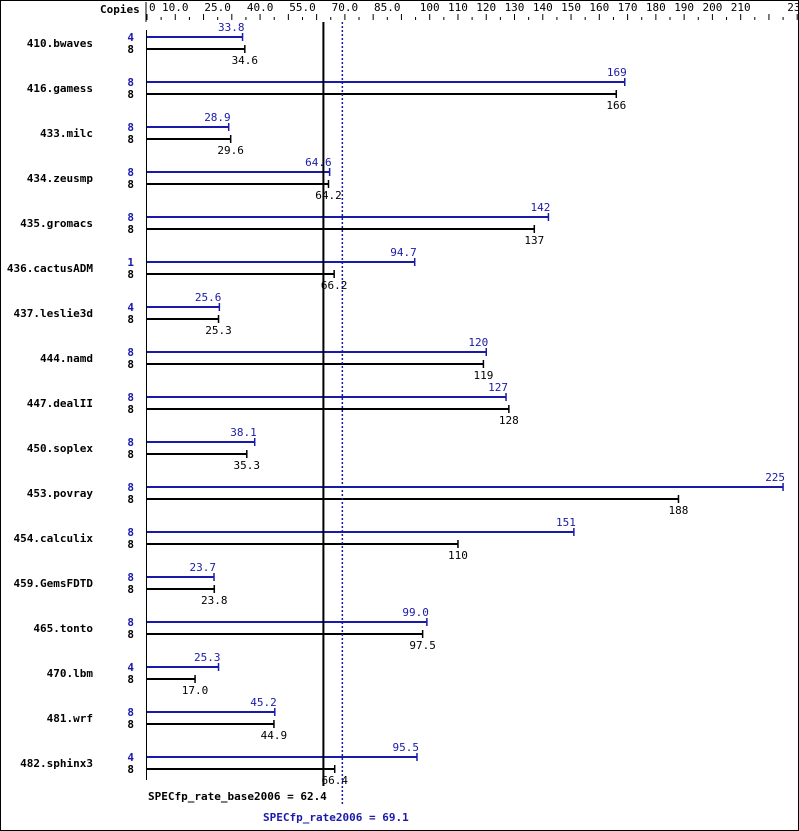 The height and width of the screenshot is (831, 799). I want to click on base-value-label: 35.3, so click(247, 465).